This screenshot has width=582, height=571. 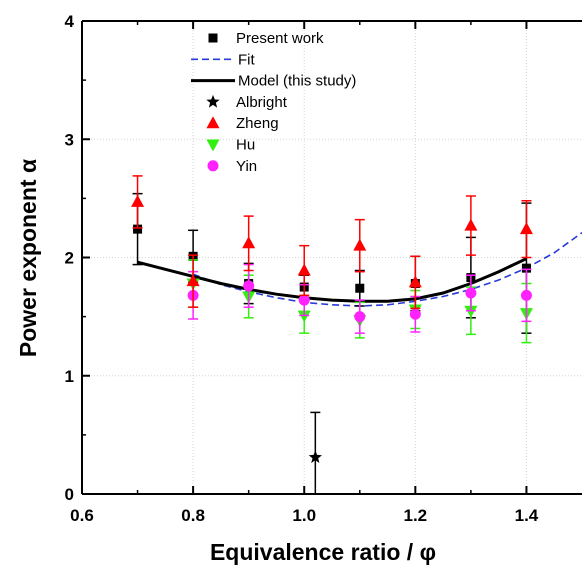 What do you see at coordinates (297, 81) in the screenshot?
I see `legend-label-model-this-study-: Model (this study)` at bounding box center [297, 81].